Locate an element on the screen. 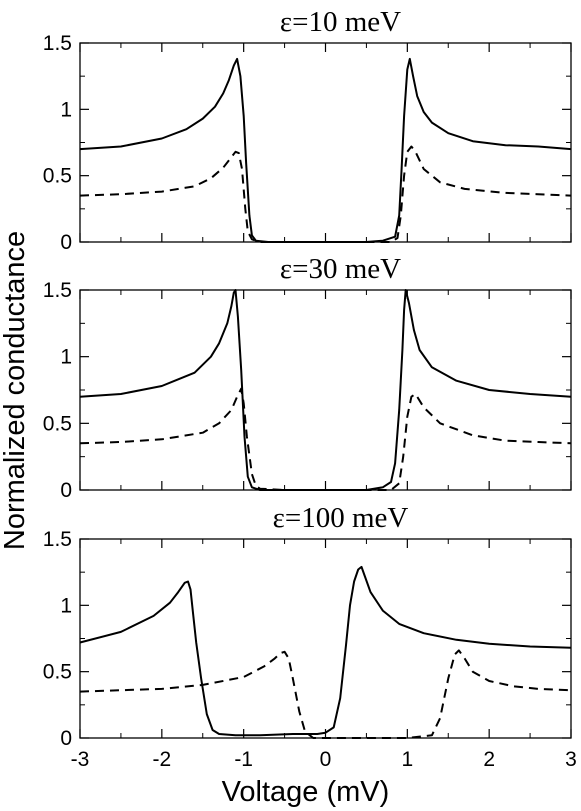 This screenshot has height=811, width=581. x-tick-label: -2 is located at coordinates (161, 759).